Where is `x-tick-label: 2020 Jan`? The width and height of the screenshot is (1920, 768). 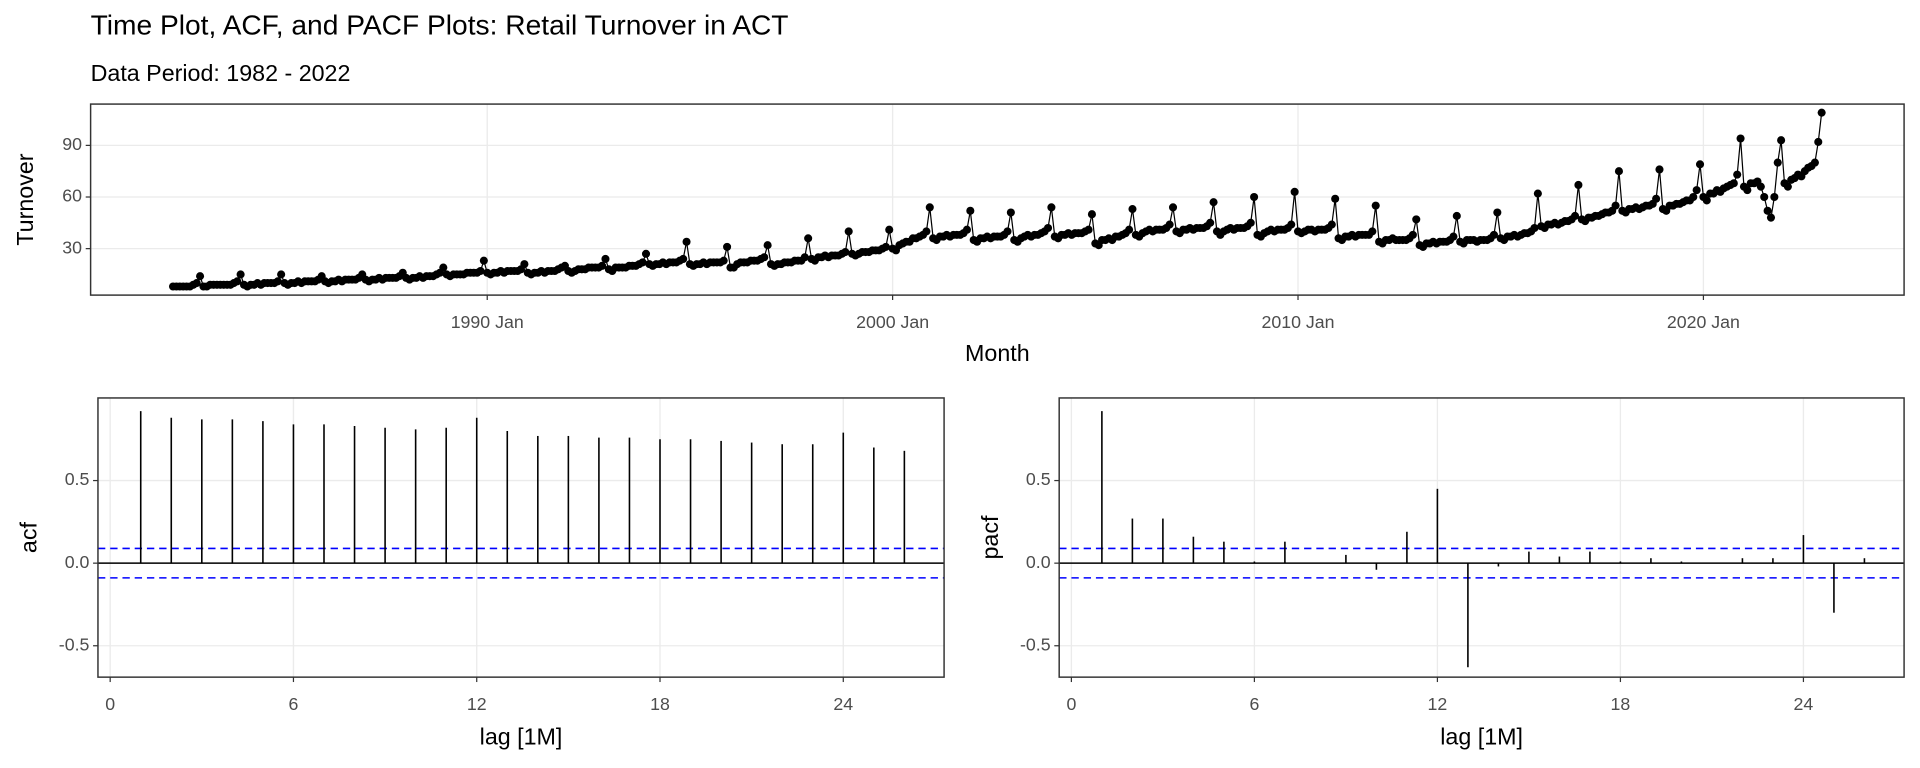 x-tick-label: 2020 Jan is located at coordinates (1703, 322).